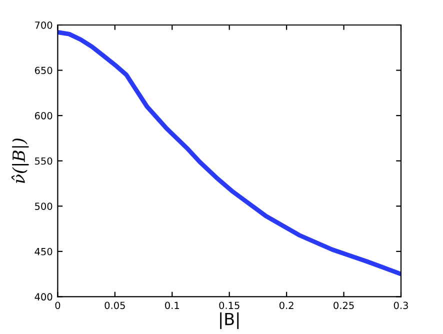  What do you see at coordinates (172, 306) in the screenshot?
I see `x-tick-label: 0.1` at bounding box center [172, 306].